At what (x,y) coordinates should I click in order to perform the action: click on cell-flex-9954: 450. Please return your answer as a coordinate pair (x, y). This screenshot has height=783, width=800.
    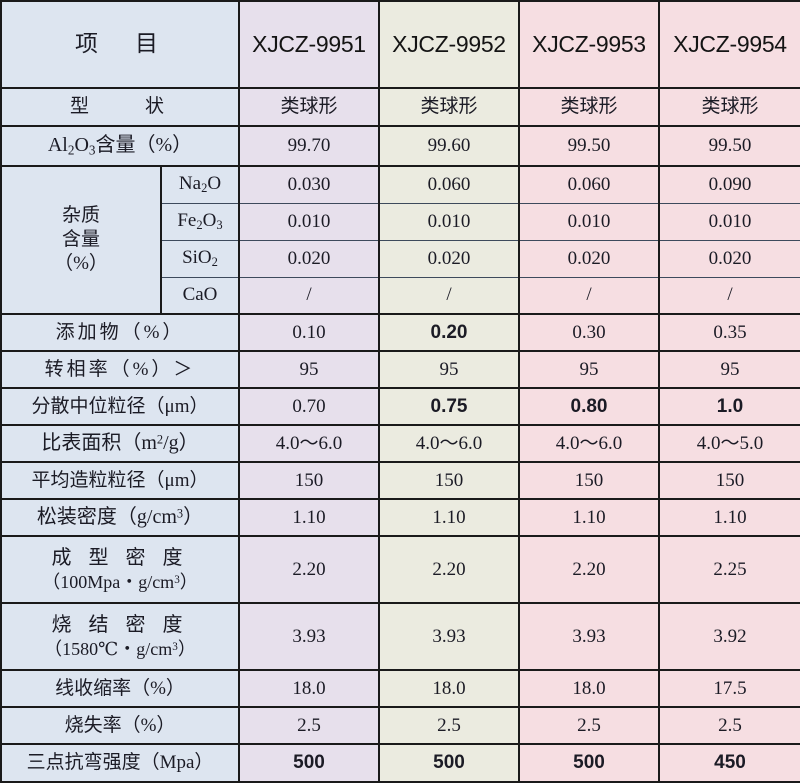
    Looking at the image, I should click on (729, 763).